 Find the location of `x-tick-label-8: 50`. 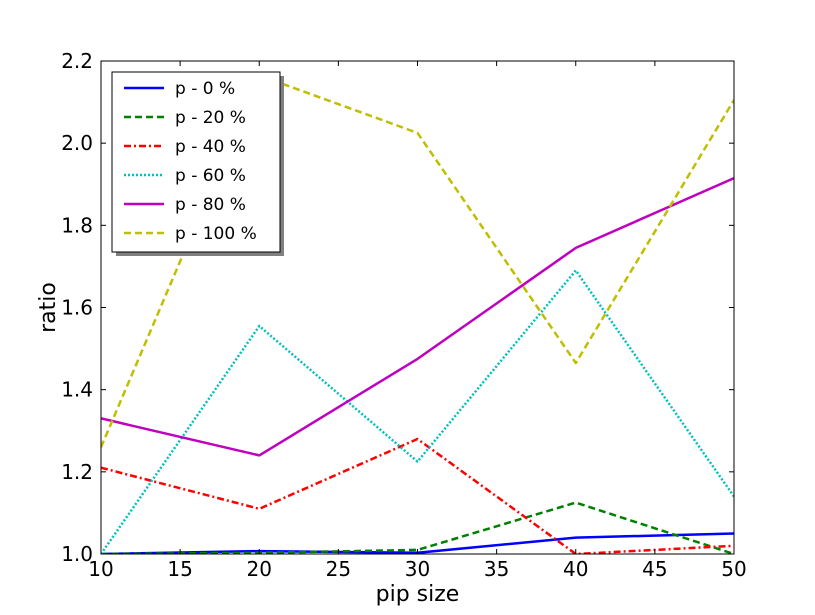

x-tick-label-8: 50 is located at coordinates (733, 569).